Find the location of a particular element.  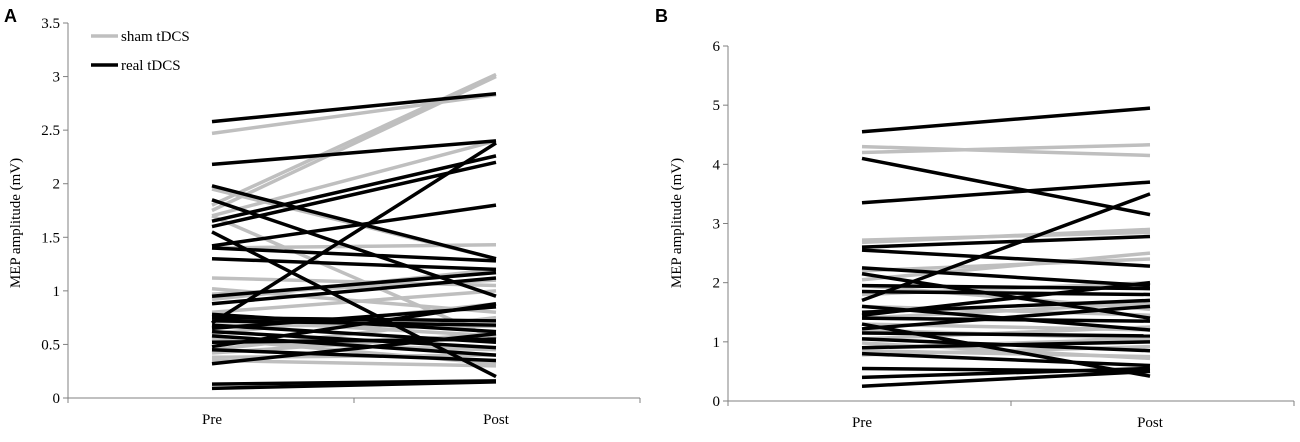

panel-b-letter: B is located at coordinates (661, 16).